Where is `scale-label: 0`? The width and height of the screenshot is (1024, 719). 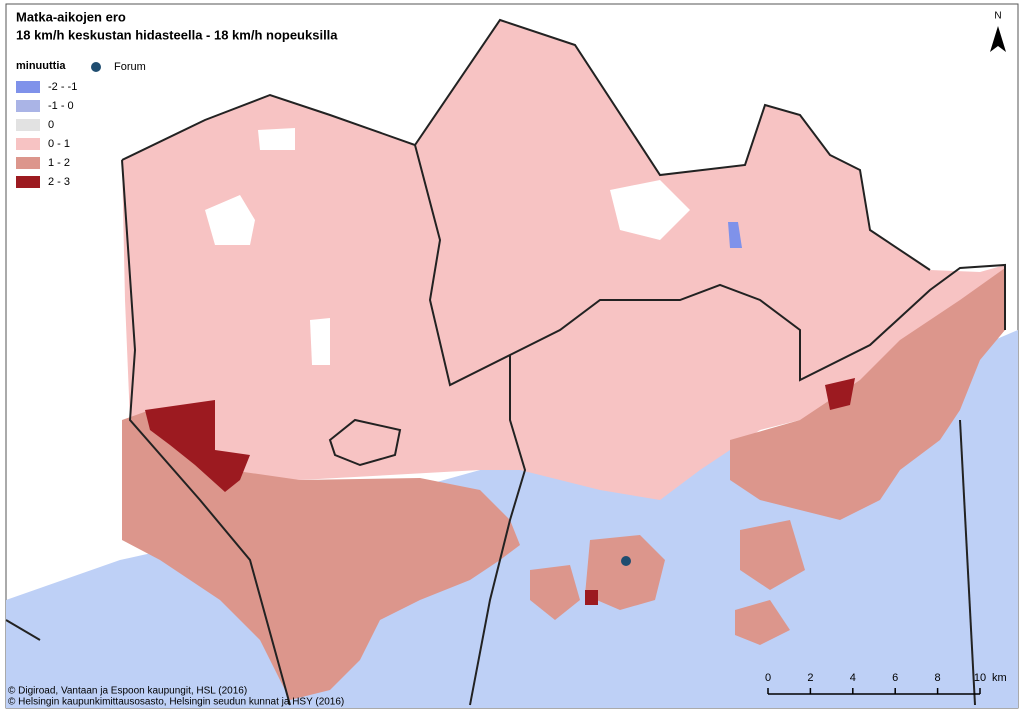
scale-label: 0 is located at coordinates (768, 678).